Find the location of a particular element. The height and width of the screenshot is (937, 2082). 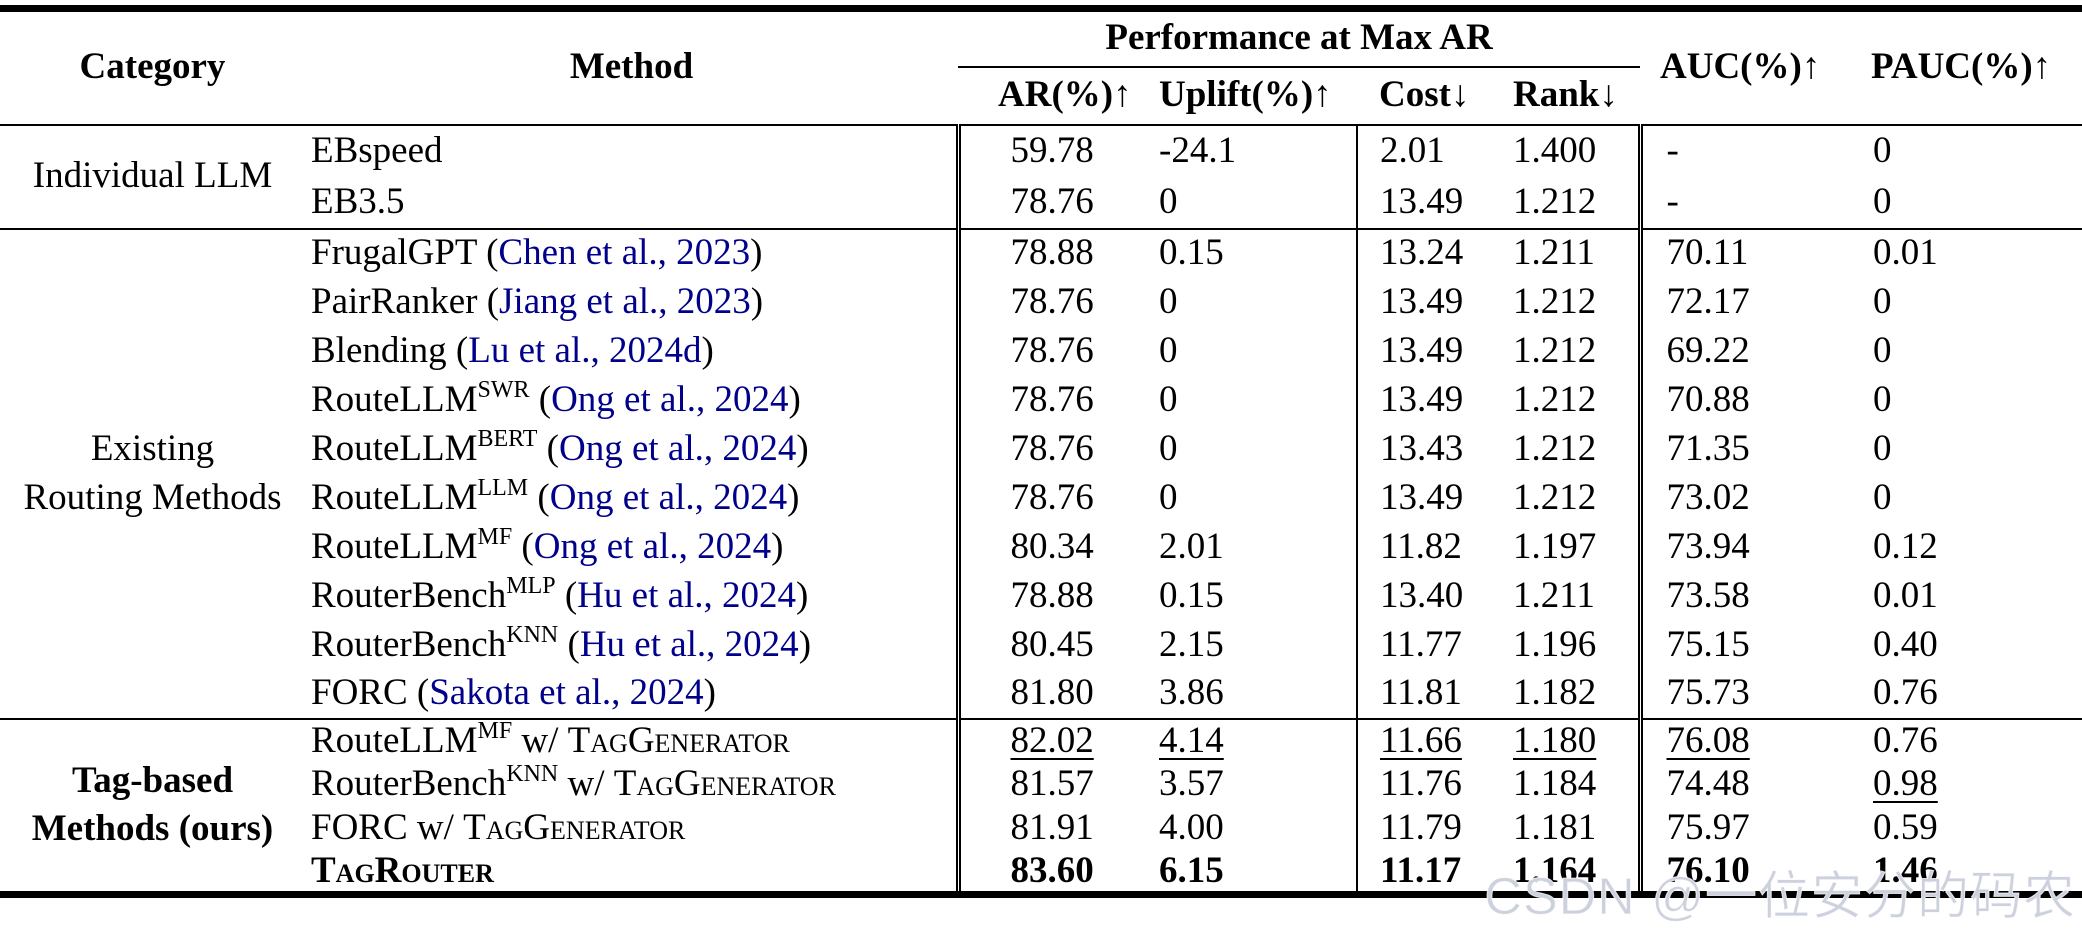

citation-link: Jiang et al., 2023 is located at coordinates (625, 301).